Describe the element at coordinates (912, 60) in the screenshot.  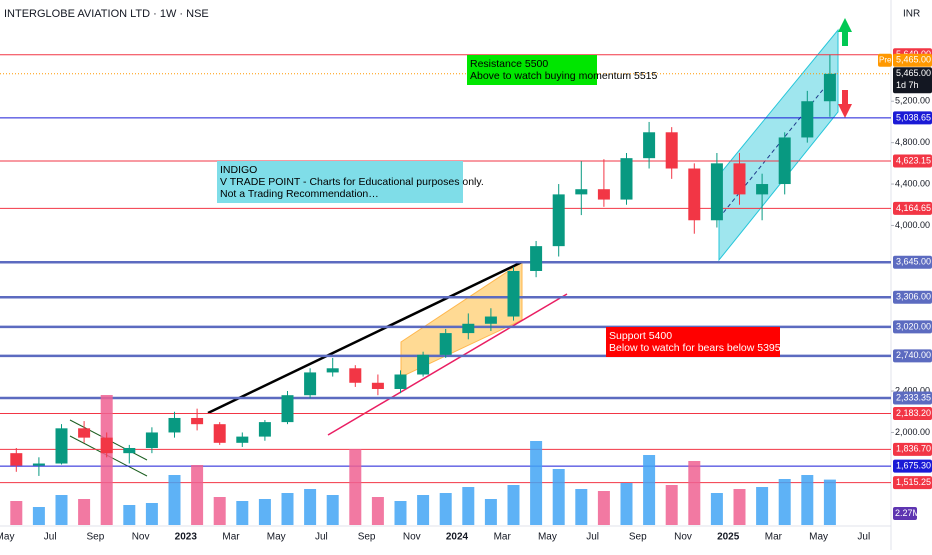
I see `pre-price-box` at that location.